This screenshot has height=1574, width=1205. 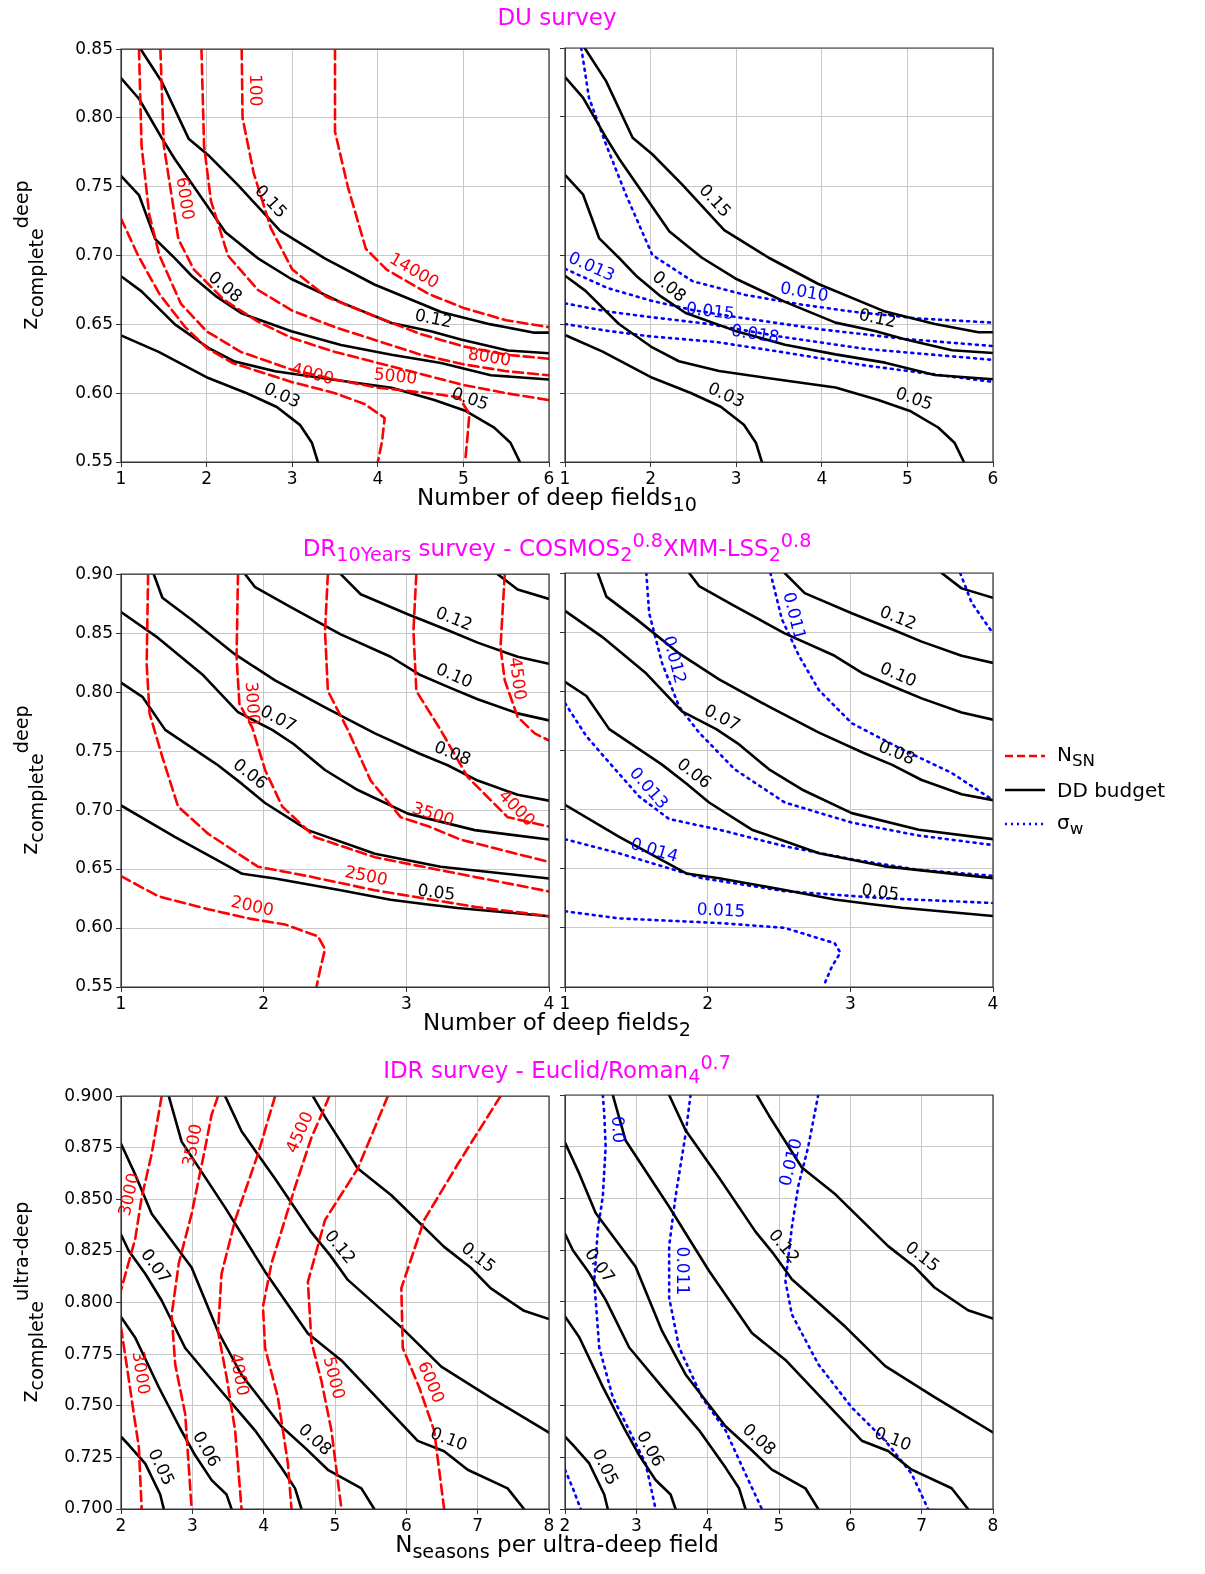 What do you see at coordinates (88, 1404) in the screenshot?
I see `y-tick-label: 0.750` at bounding box center [88, 1404].